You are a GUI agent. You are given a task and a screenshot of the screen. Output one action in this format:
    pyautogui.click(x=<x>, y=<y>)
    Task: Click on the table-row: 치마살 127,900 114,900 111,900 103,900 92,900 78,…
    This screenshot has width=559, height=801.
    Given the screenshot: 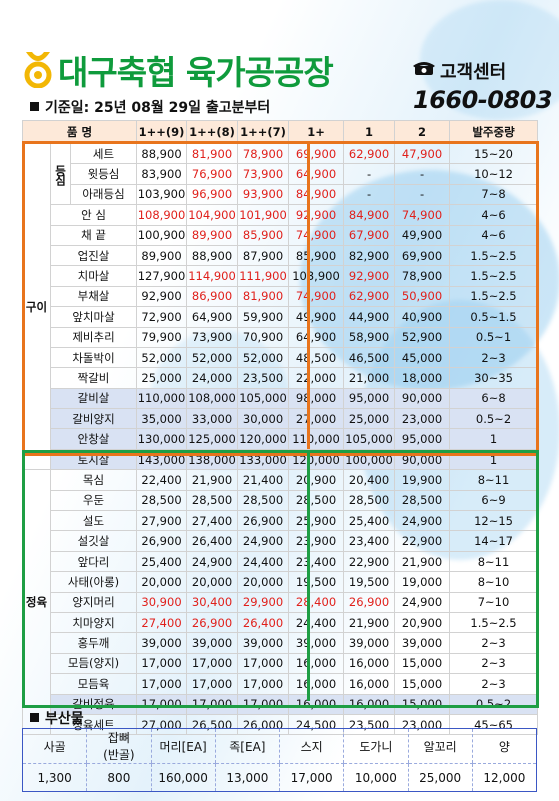 What is the action you would take?
    pyautogui.click(x=281, y=276)
    